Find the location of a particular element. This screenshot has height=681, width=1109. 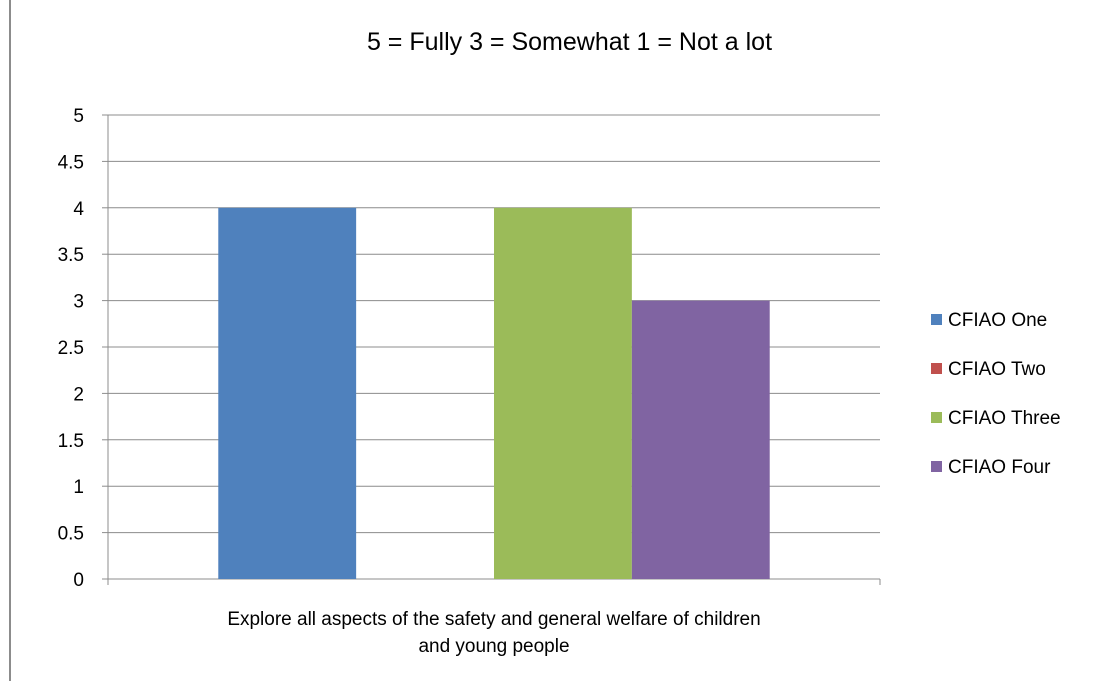

bar-cfiao-one is located at coordinates (287, 393).